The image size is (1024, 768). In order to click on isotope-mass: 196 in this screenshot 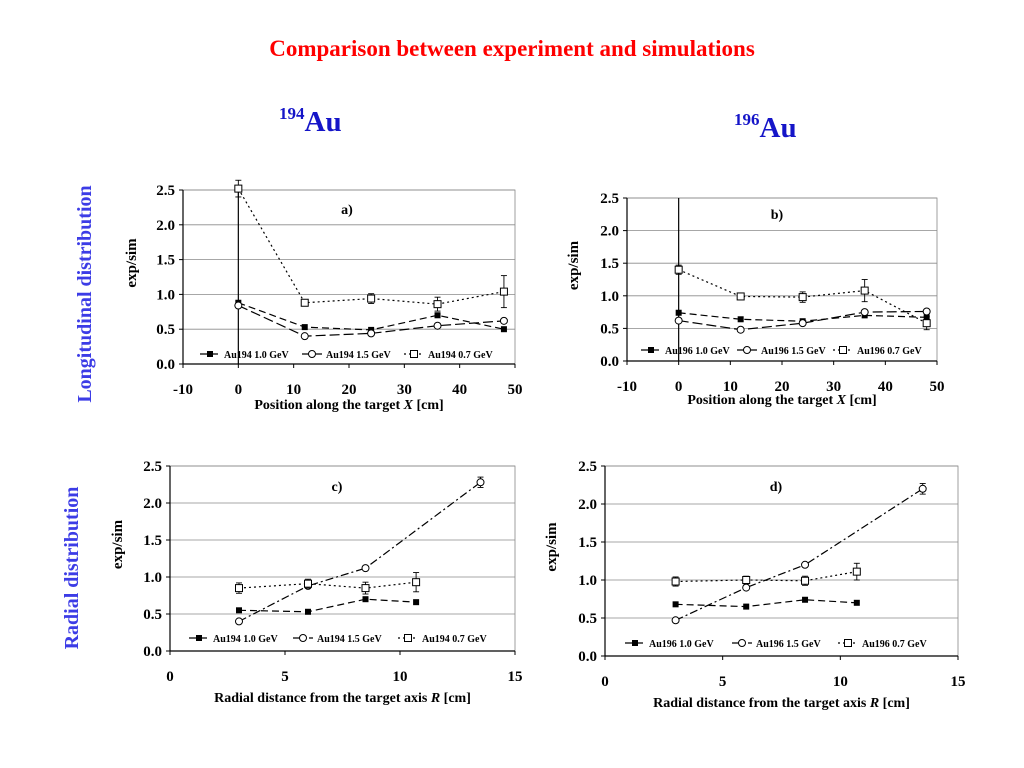, I will do `click(747, 119)`.